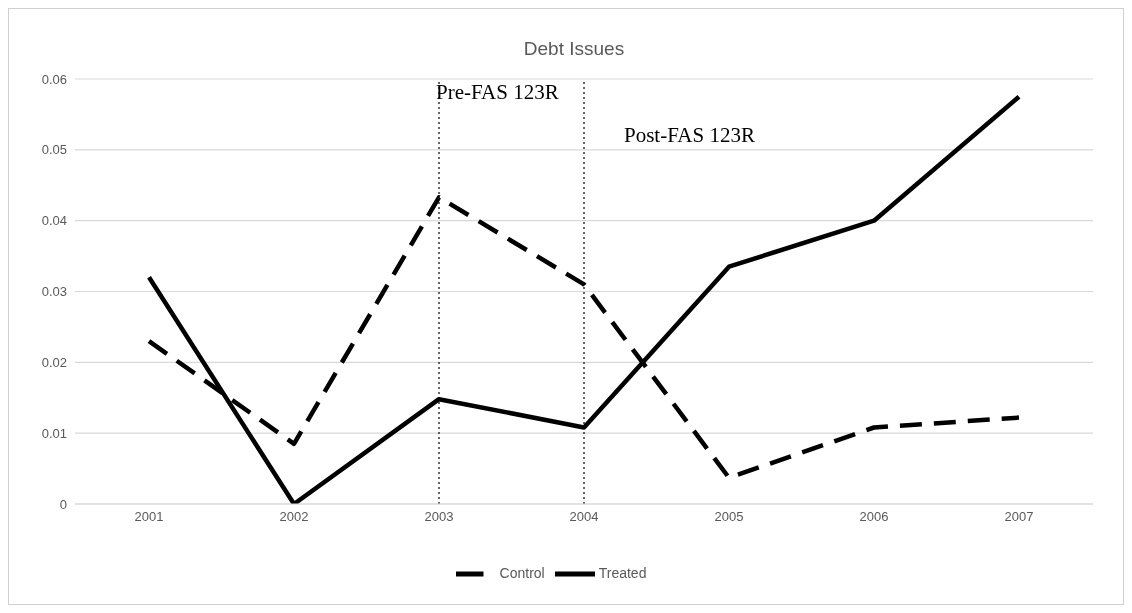  Describe the element at coordinates (149, 517) in the screenshot. I see `x-tick-label: 2001` at that location.